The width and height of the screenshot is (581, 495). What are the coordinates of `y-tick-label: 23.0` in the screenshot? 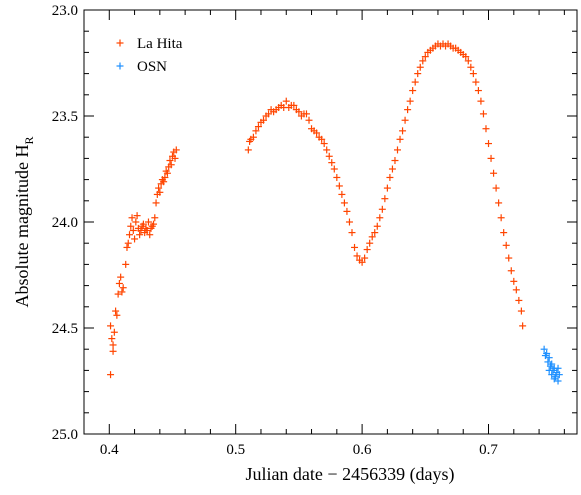 It's located at (65, 11).